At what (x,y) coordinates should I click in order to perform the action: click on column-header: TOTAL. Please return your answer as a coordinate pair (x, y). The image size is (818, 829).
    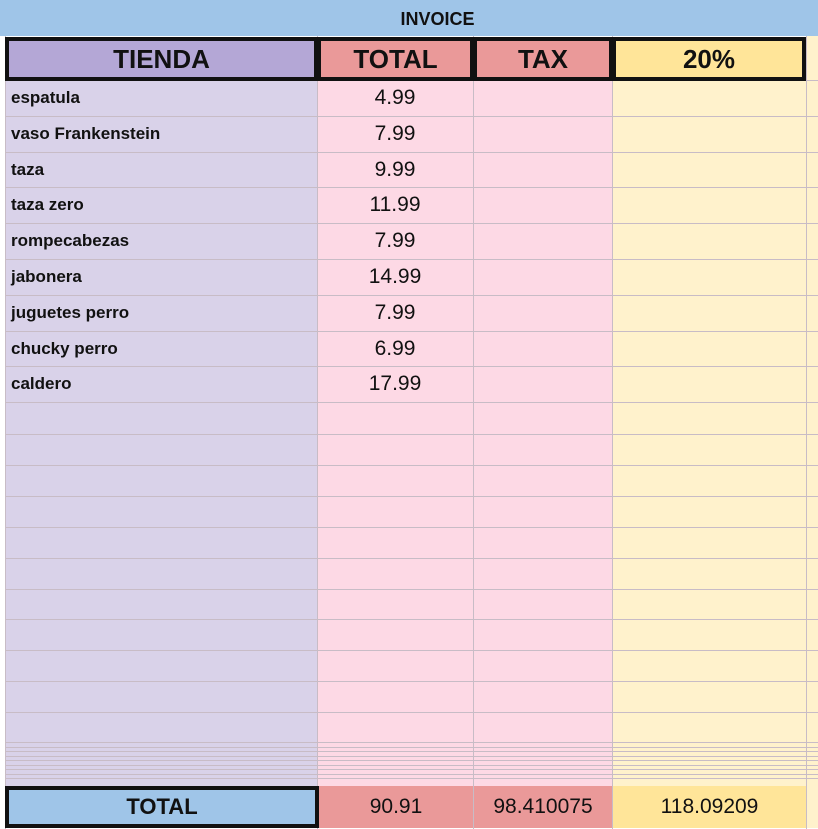
    Looking at the image, I should click on (395, 59).